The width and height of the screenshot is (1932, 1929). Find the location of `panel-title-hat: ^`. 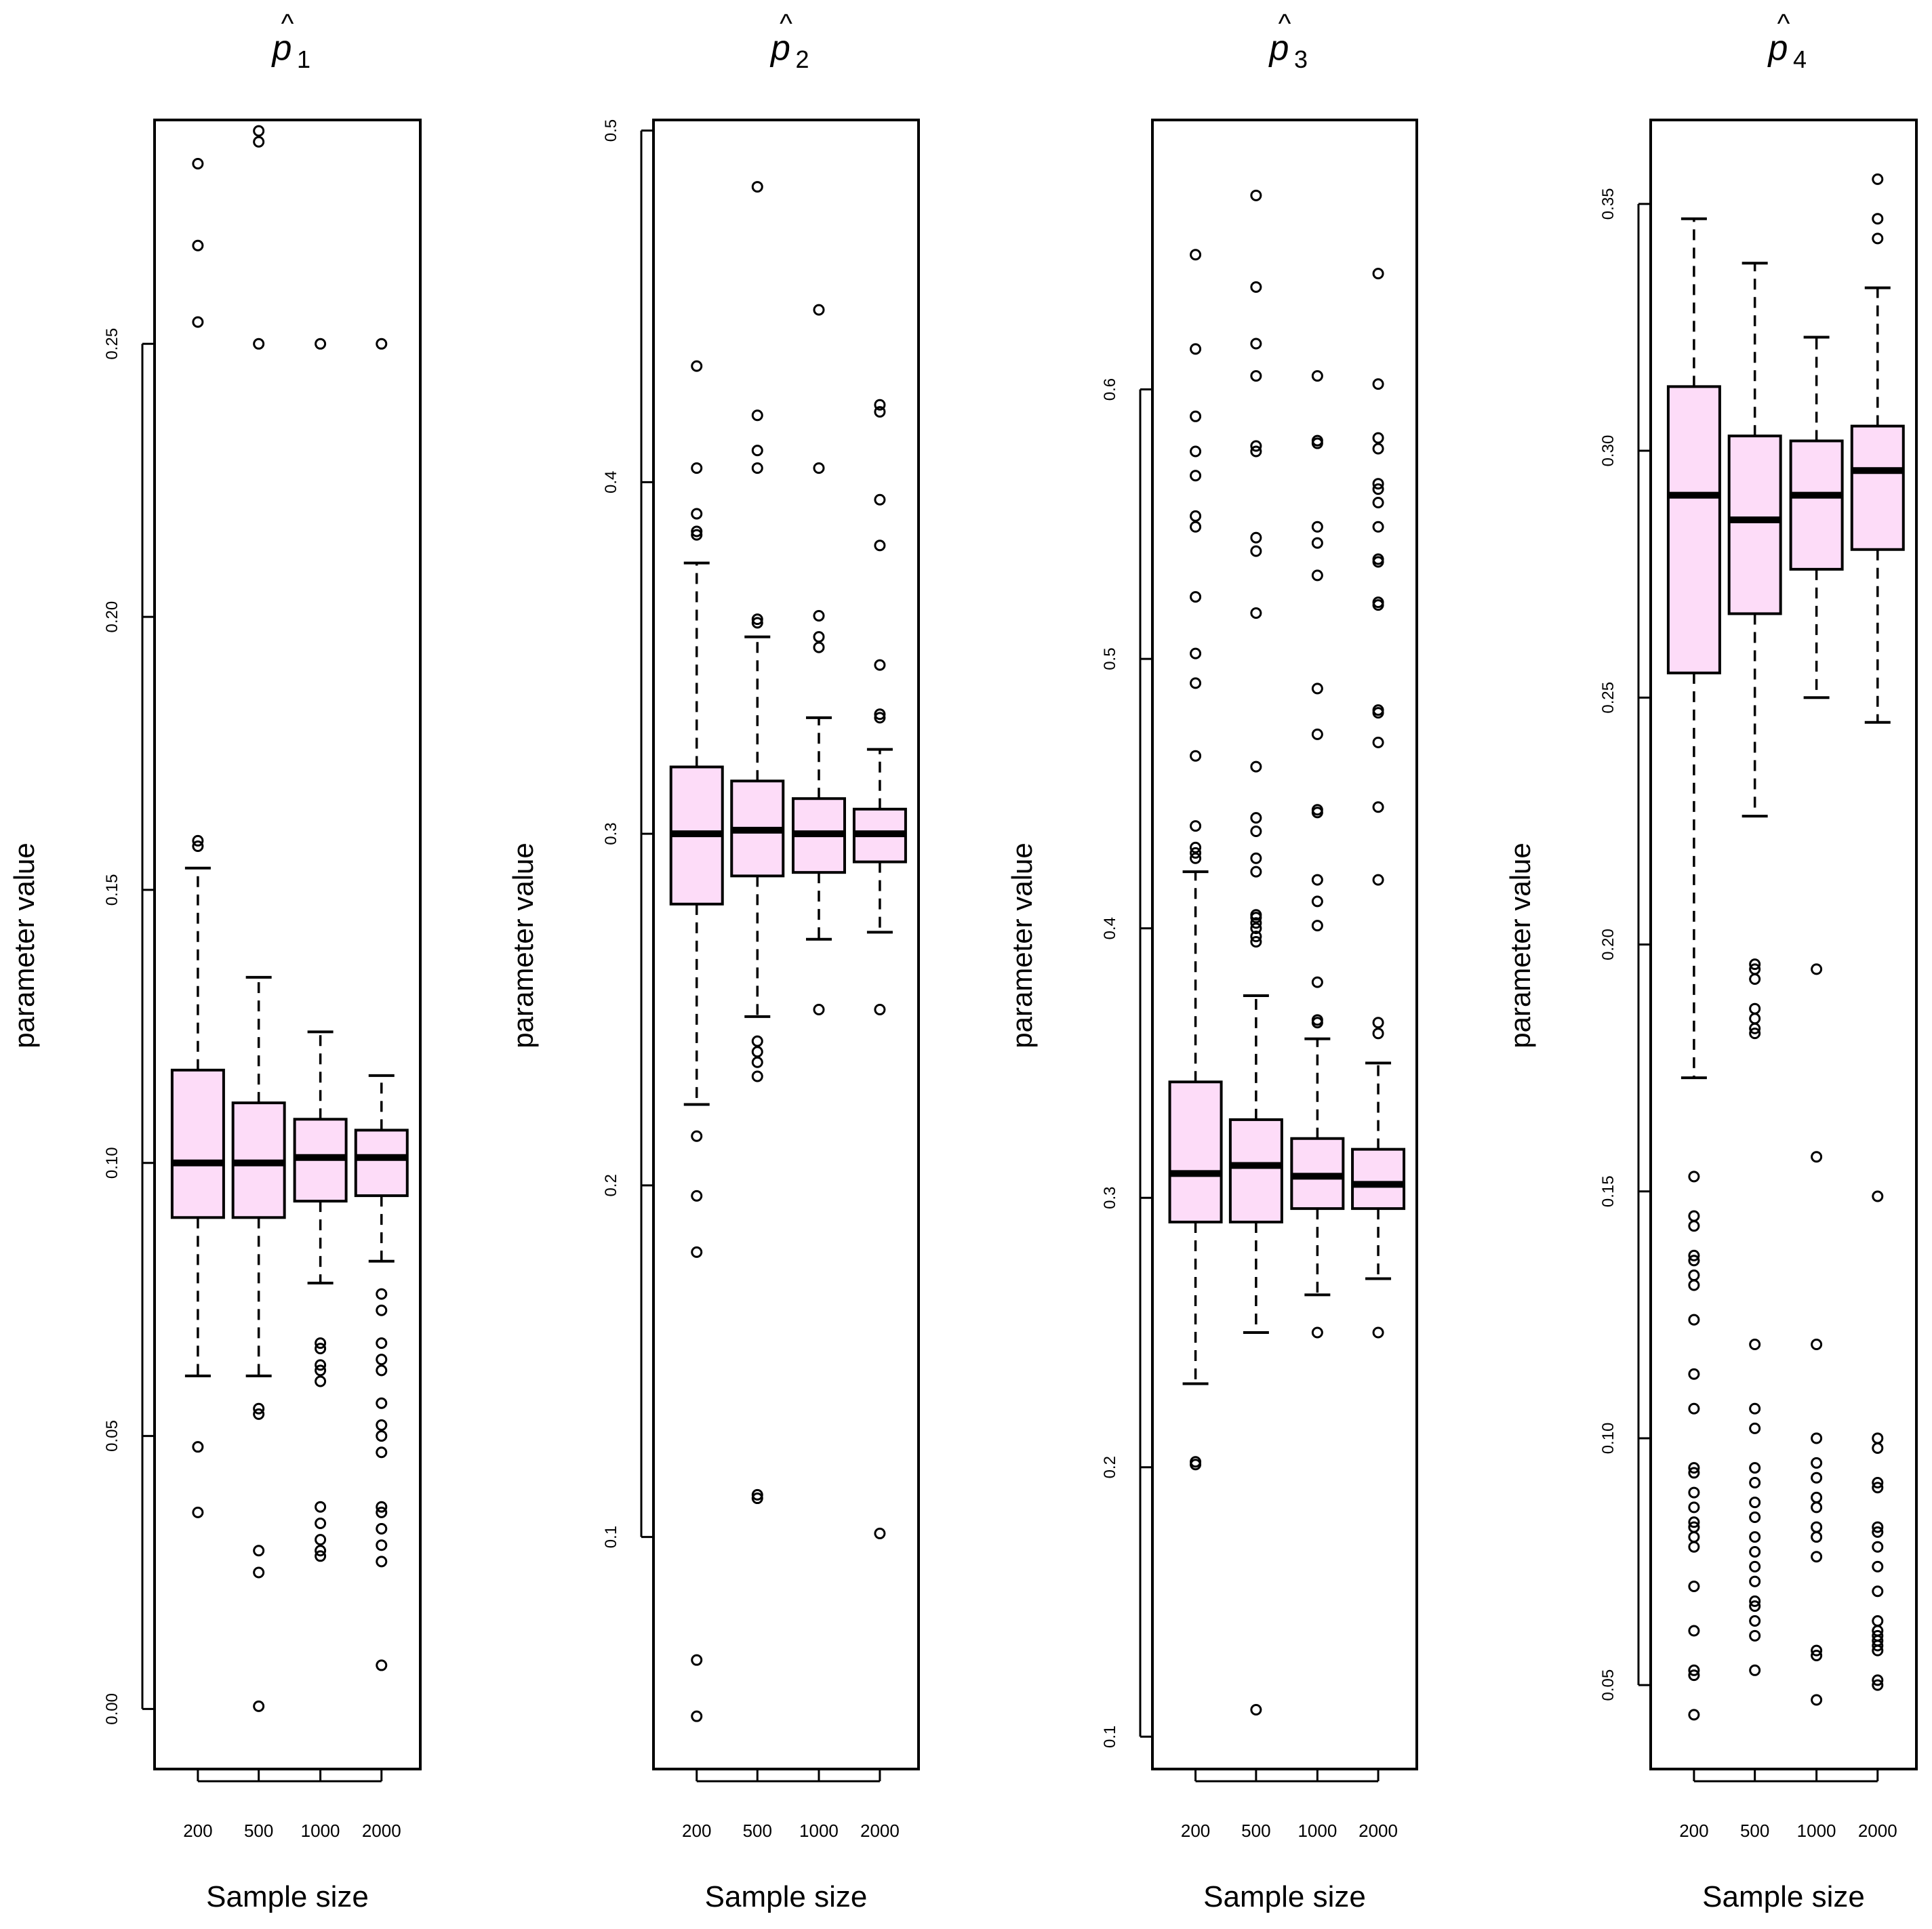

panel-title-hat: ^ is located at coordinates (786, 24).